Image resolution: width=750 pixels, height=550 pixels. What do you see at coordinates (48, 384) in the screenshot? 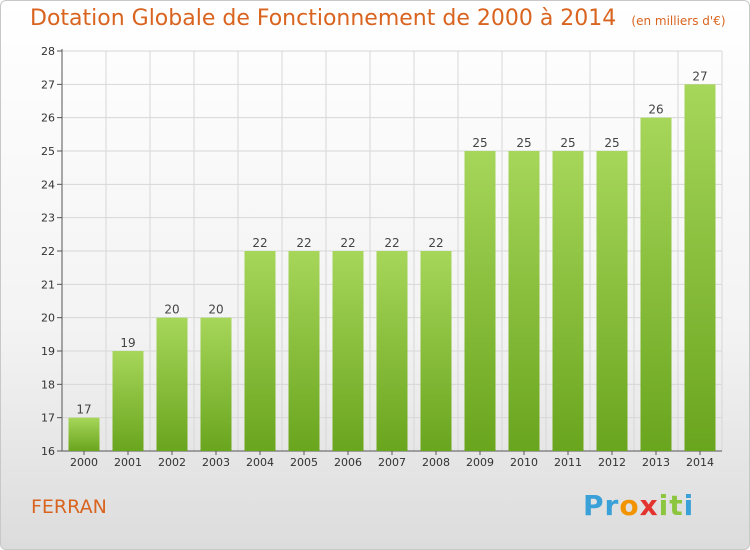
I see `y-tick-label: 18` at bounding box center [48, 384].